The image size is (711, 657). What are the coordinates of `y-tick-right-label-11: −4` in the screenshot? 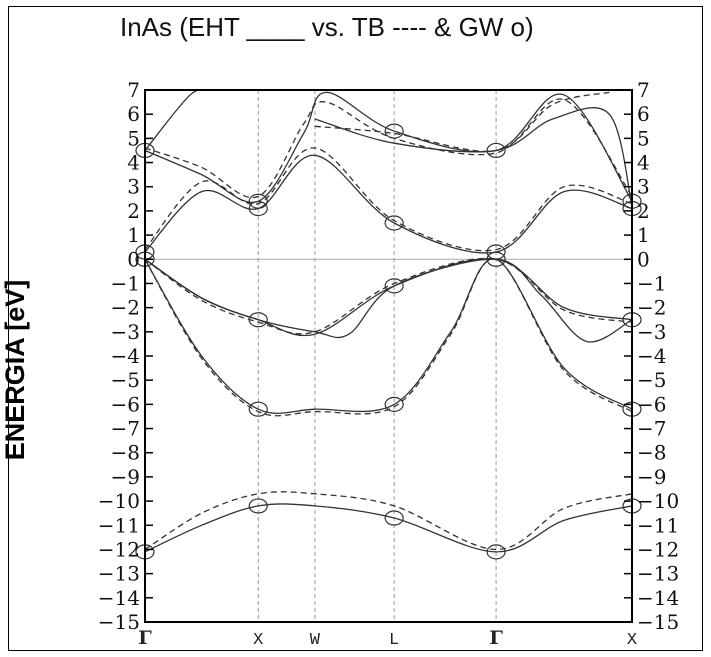 It's located at (651, 356).